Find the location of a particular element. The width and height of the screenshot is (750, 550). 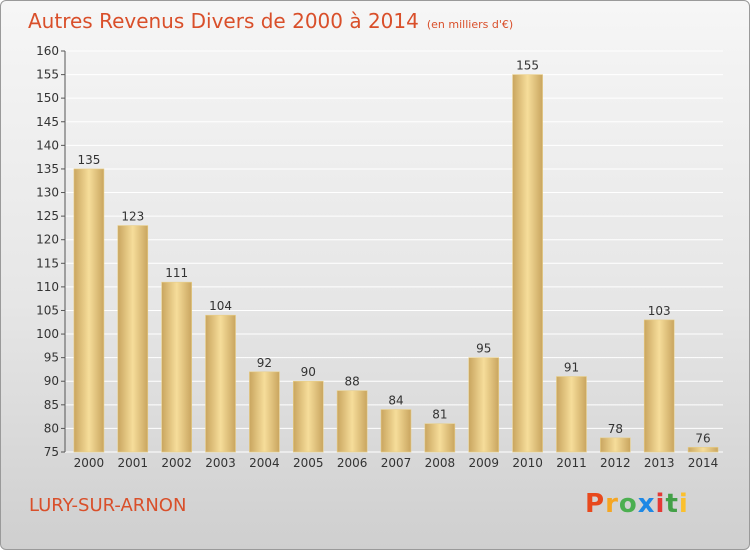

x-tick-label-2010: 2010 is located at coordinates (527, 463).